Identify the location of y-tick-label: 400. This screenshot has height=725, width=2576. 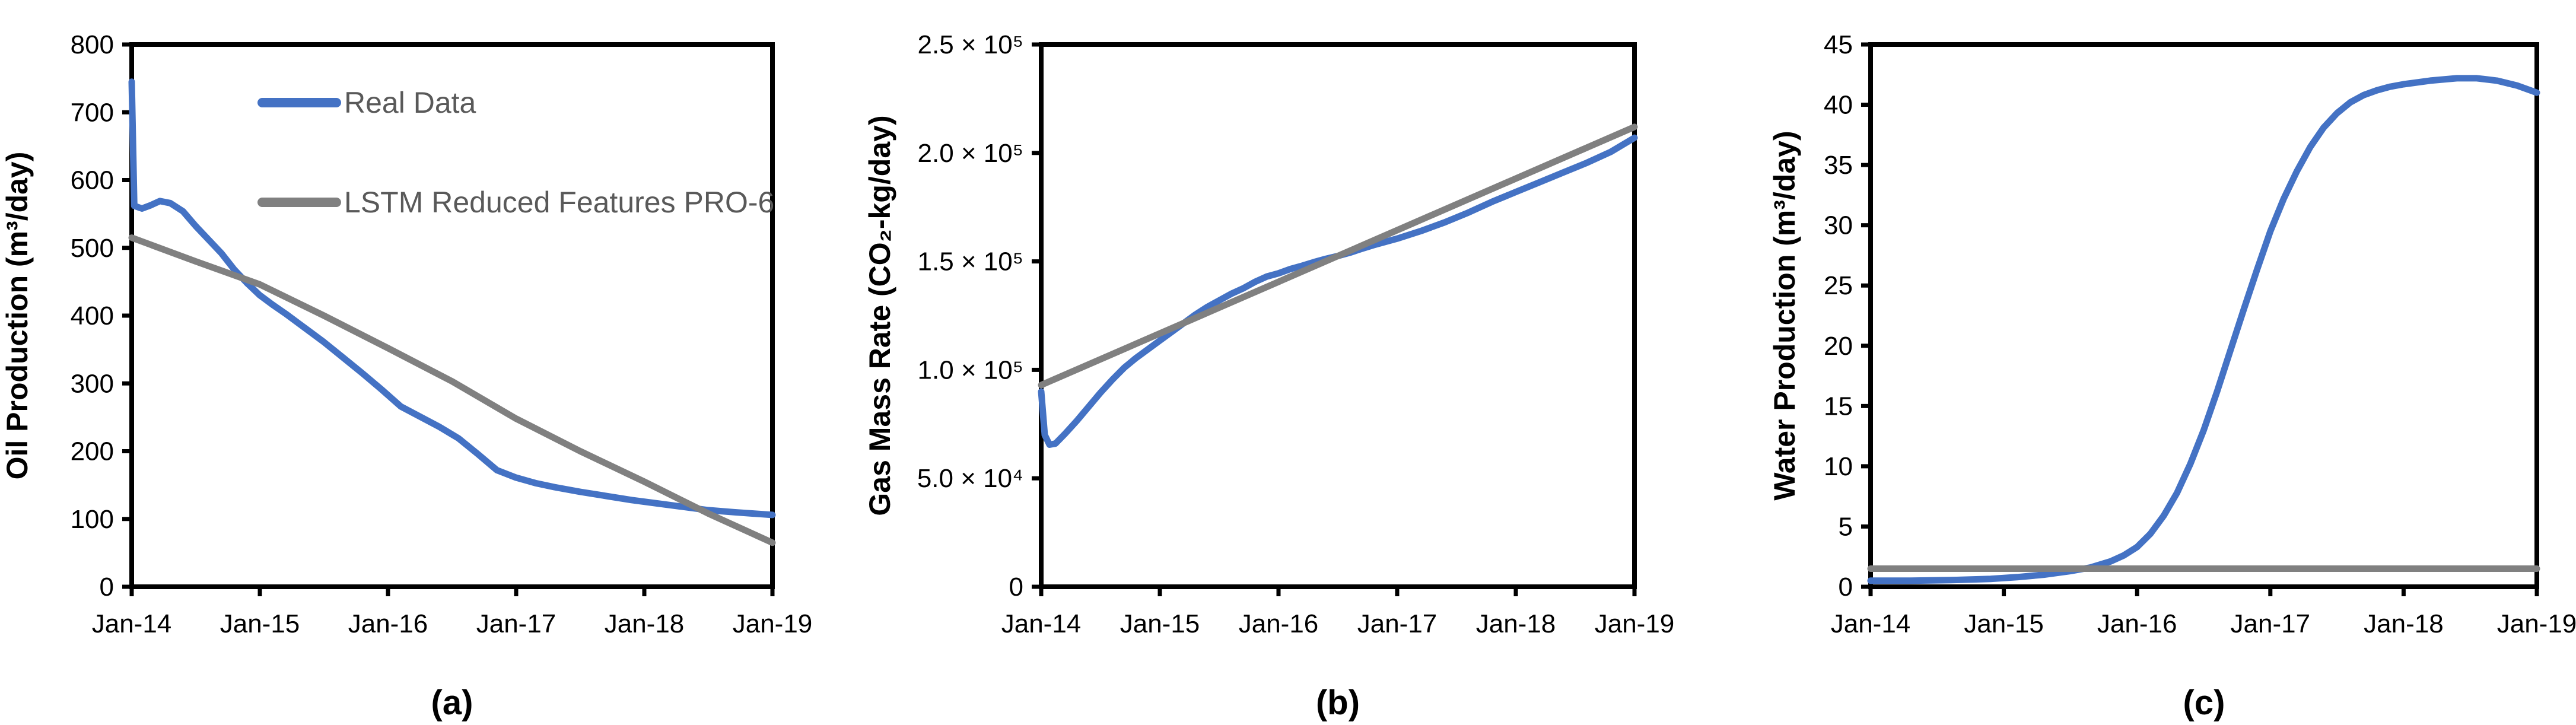
(92, 315).